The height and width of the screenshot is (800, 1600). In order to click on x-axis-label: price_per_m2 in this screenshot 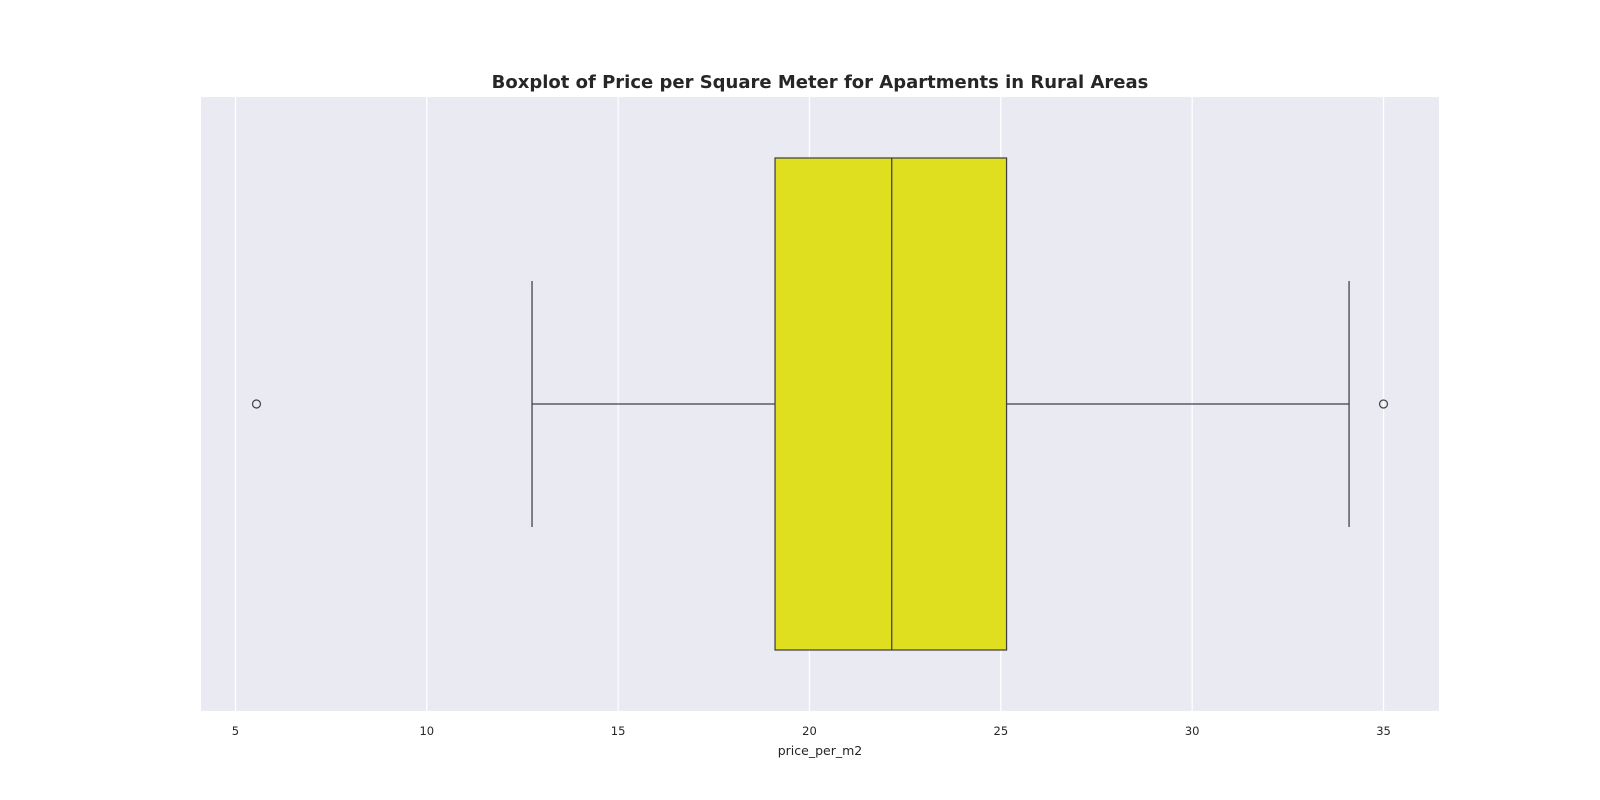, I will do `click(820, 750)`.